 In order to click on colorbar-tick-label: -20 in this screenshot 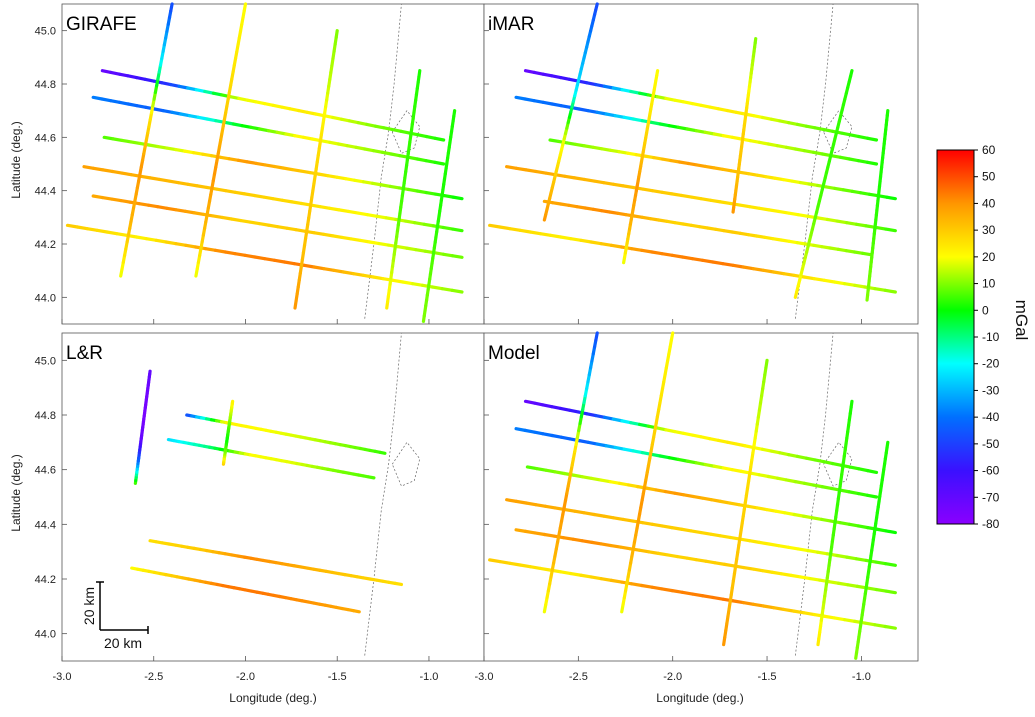, I will do `click(991, 364)`.